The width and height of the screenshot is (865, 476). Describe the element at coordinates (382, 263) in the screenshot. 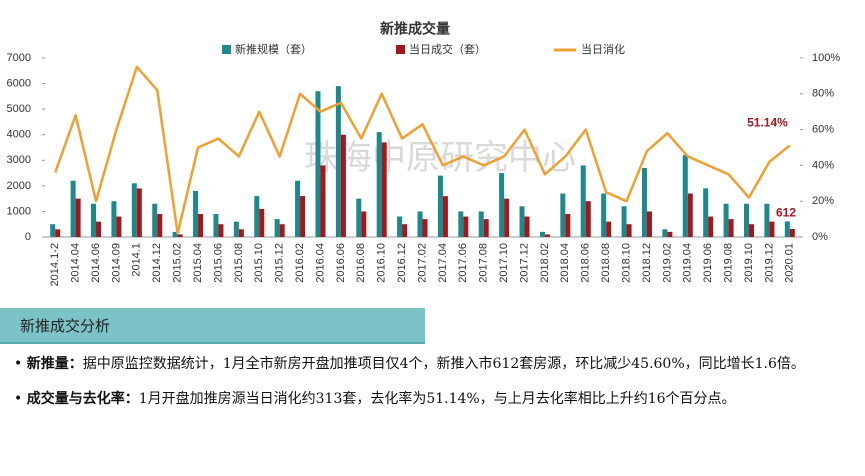

I see `x-tick-label: 2016.10` at that location.